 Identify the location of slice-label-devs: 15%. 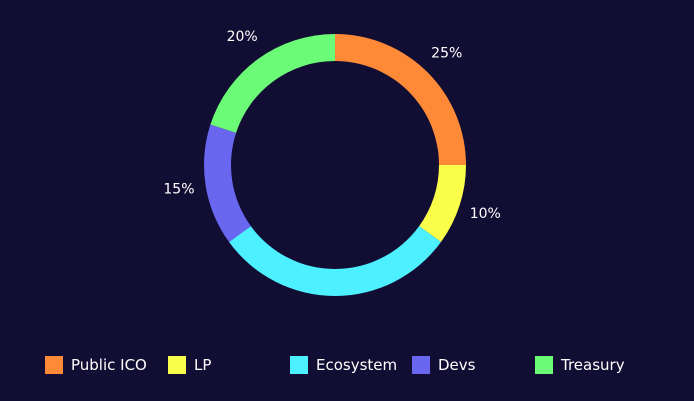
(178, 190).